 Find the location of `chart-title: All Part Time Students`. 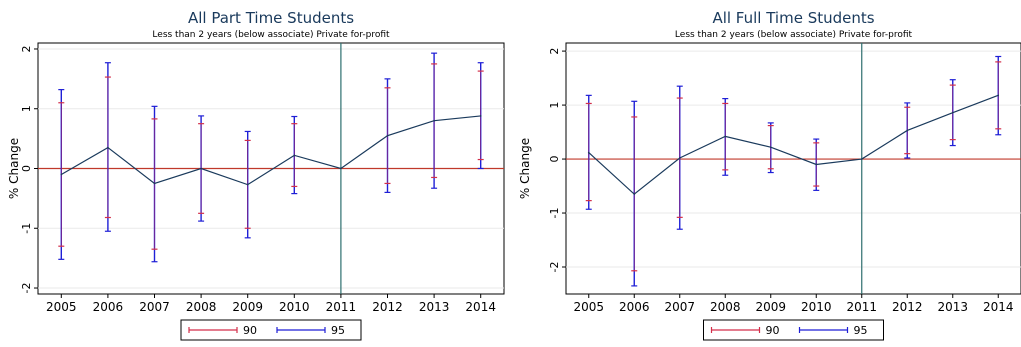

chart-title: All Part Time Students is located at coordinates (271, 18).